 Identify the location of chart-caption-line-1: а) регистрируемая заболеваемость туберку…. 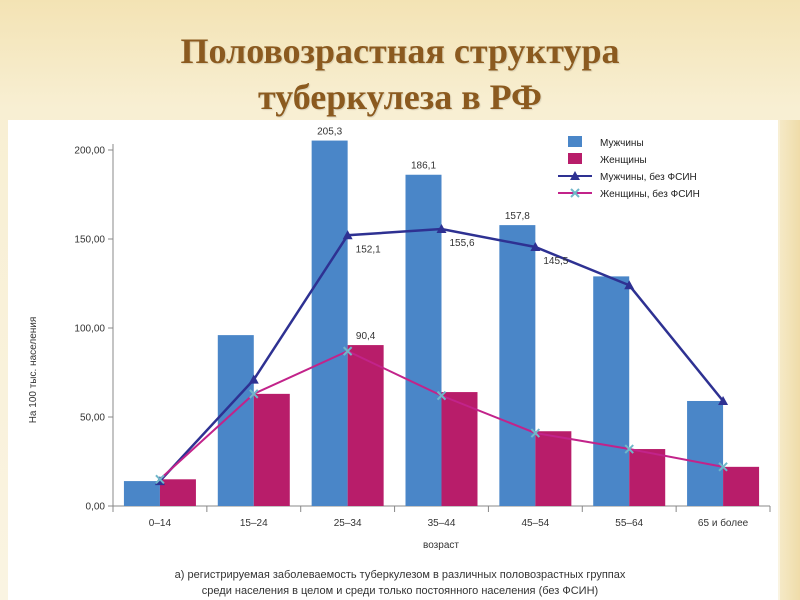
(400, 575).